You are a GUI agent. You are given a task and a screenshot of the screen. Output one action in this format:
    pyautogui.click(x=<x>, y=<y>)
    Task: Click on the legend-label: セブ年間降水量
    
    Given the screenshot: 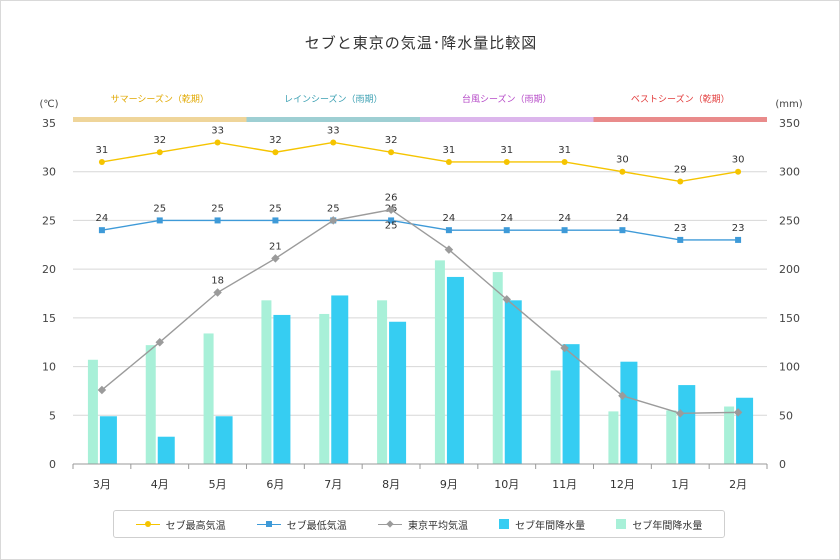 What is the action you would take?
    pyautogui.click(x=667, y=526)
    